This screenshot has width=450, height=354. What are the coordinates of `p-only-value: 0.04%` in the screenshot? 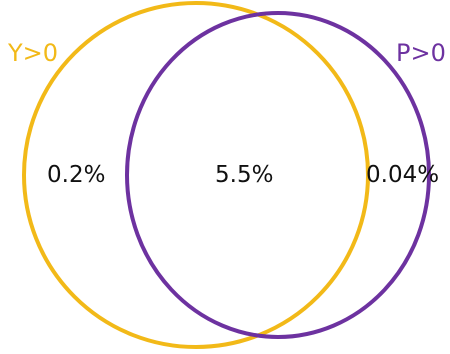 It's located at (402, 175).